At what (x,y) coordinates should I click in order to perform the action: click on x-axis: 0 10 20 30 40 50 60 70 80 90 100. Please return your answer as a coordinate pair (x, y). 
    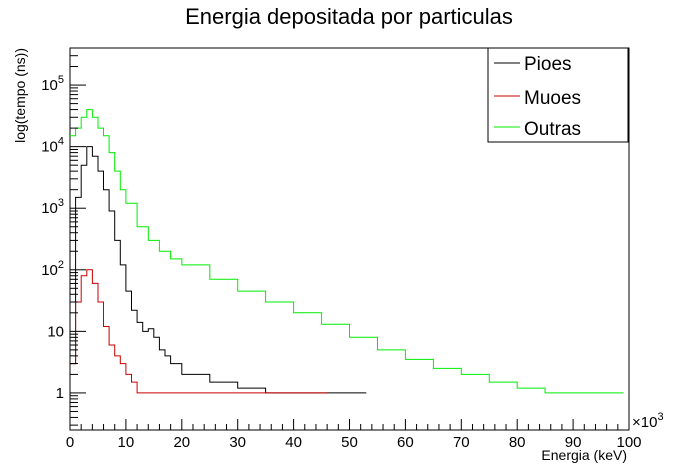
    Looking at the image, I should click on (354, 435).